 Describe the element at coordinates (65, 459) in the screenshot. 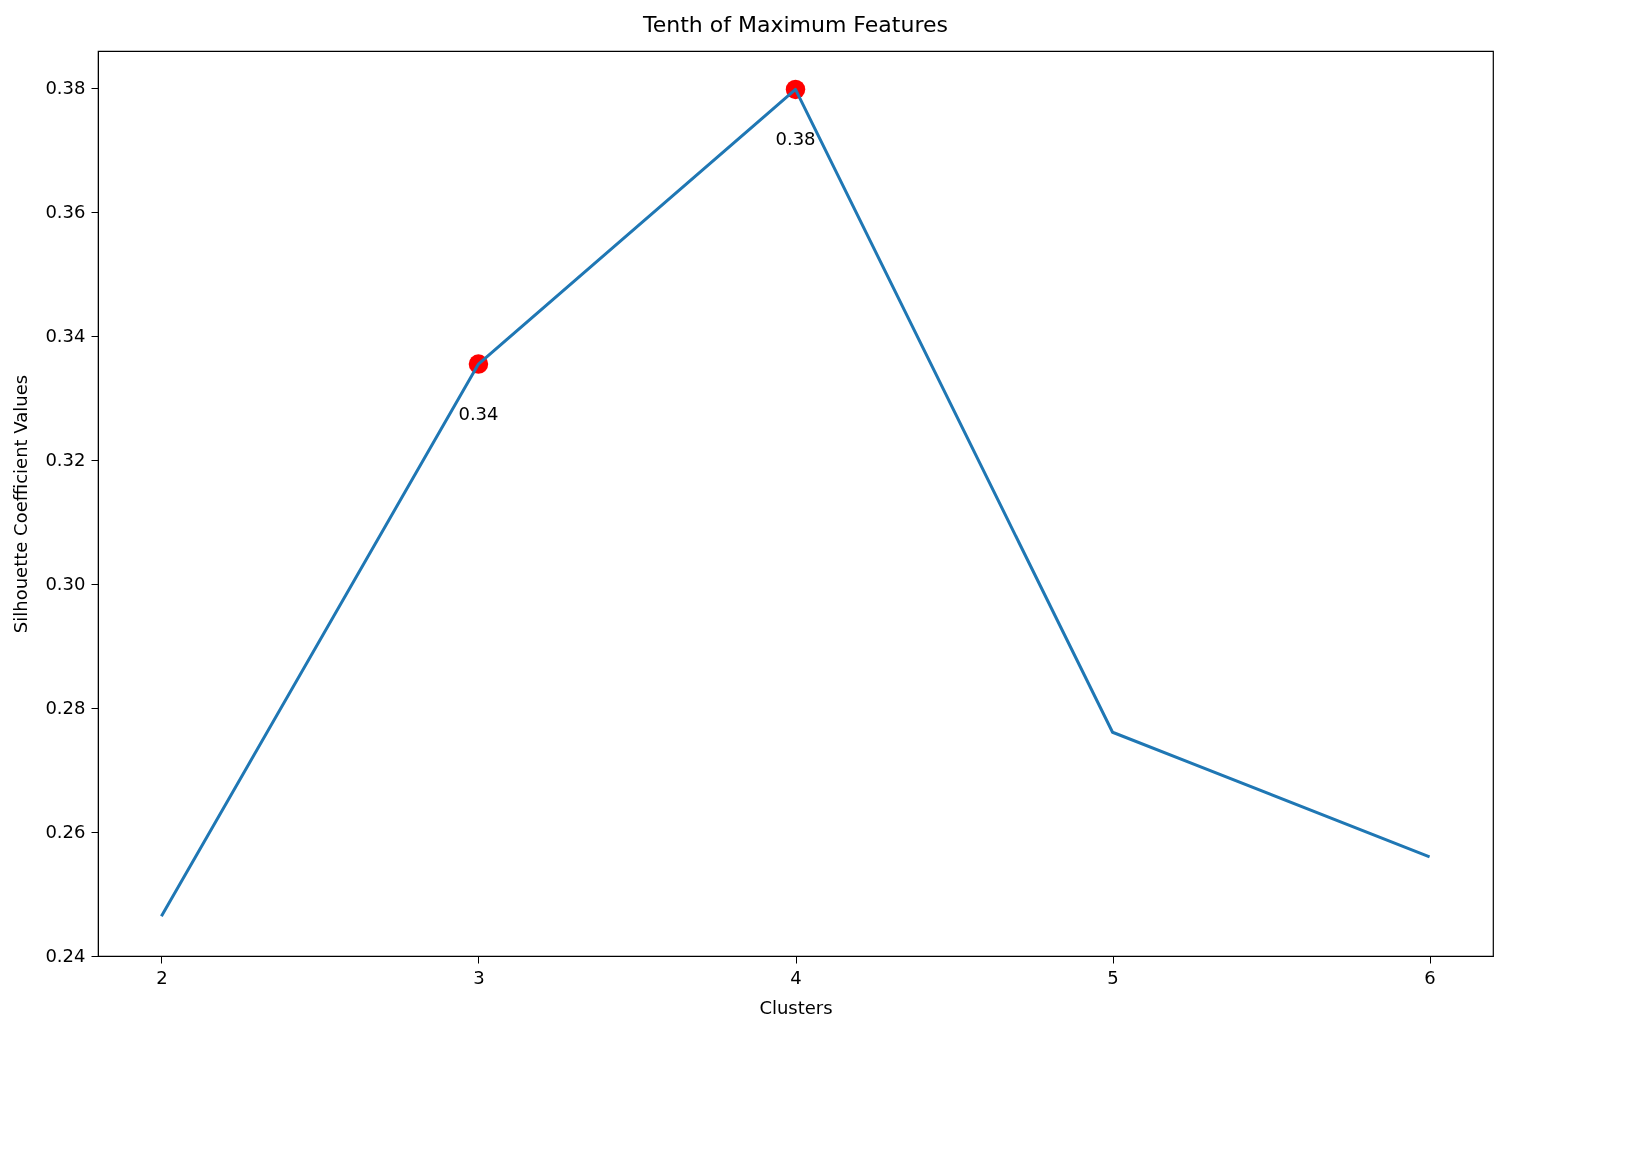

I see `y-tick-label: 0.32` at that location.